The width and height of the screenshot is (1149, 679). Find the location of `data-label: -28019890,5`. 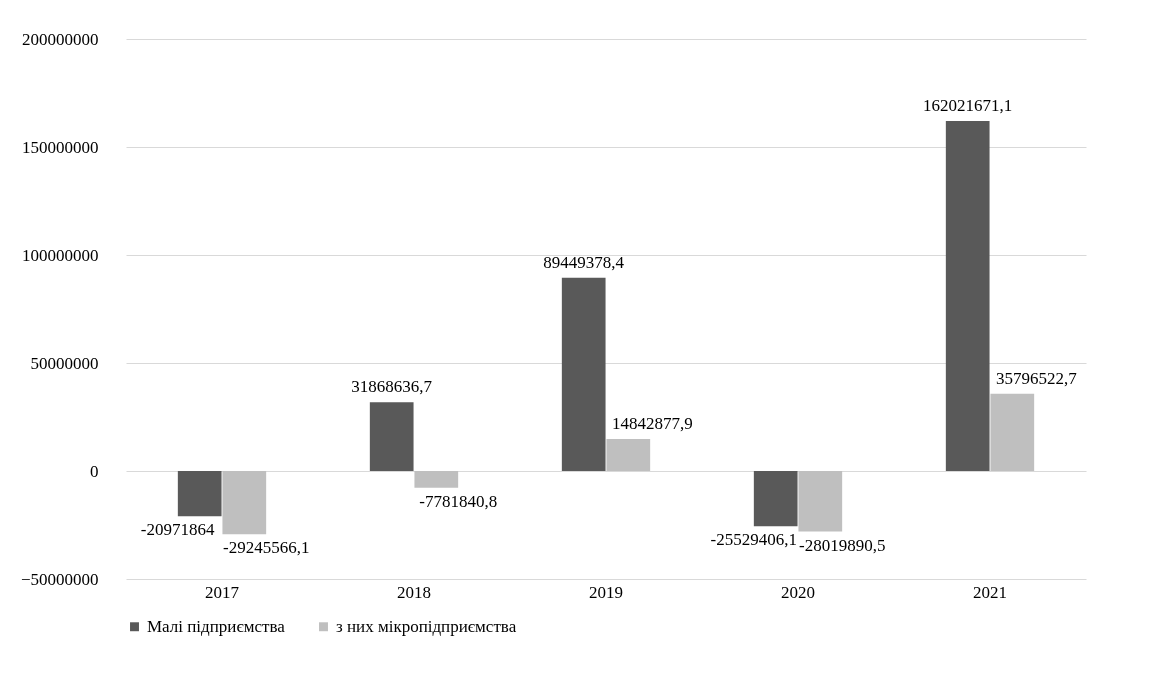

data-label: -28019890,5 is located at coordinates (842, 545).